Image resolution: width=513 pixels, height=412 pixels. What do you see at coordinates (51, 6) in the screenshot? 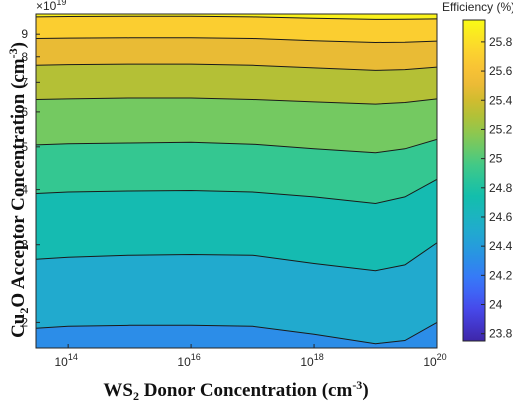
I see `y-axis-multiplier: ×10¹⁹` at bounding box center [51, 6].